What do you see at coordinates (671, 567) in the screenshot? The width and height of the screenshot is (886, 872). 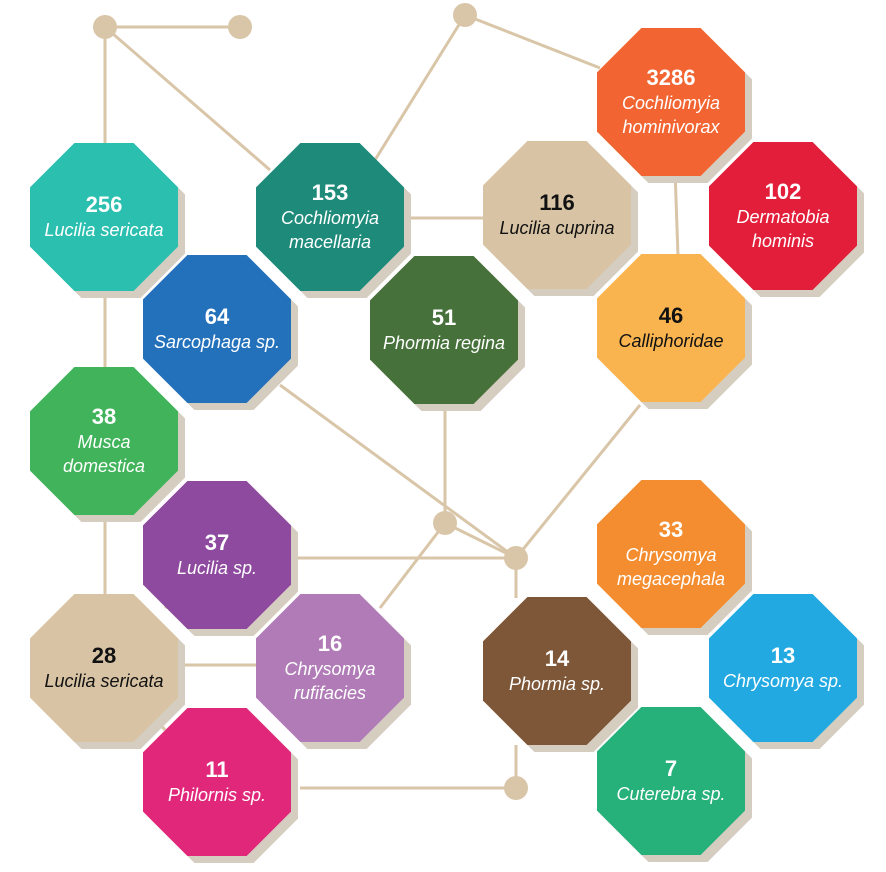 I see `taxon-name: Chrysomya megacephala` at bounding box center [671, 567].